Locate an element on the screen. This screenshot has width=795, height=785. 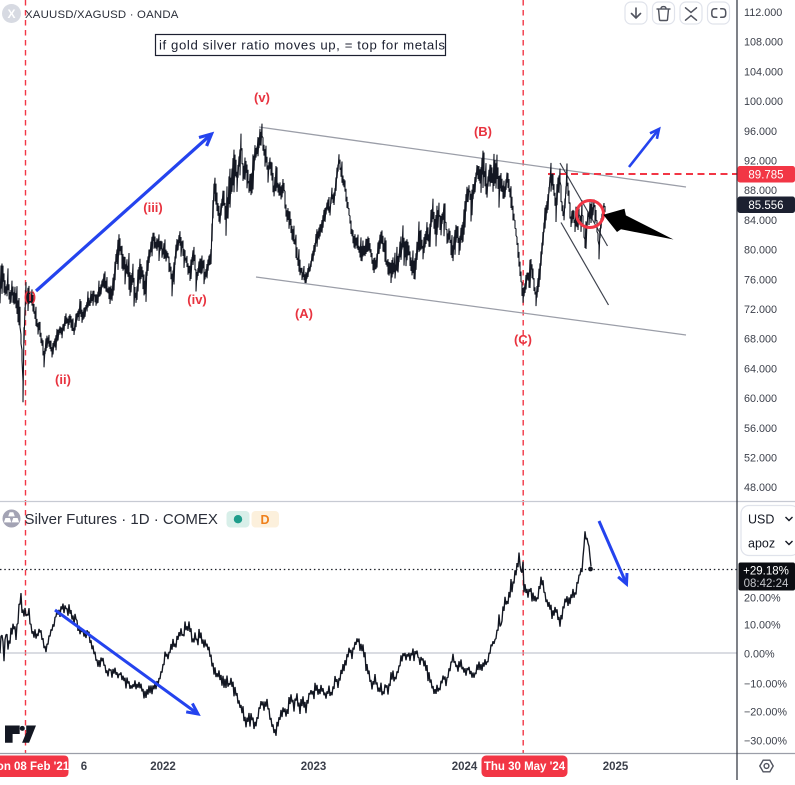
svg-text: (iv) is located at coordinates (197, 299).